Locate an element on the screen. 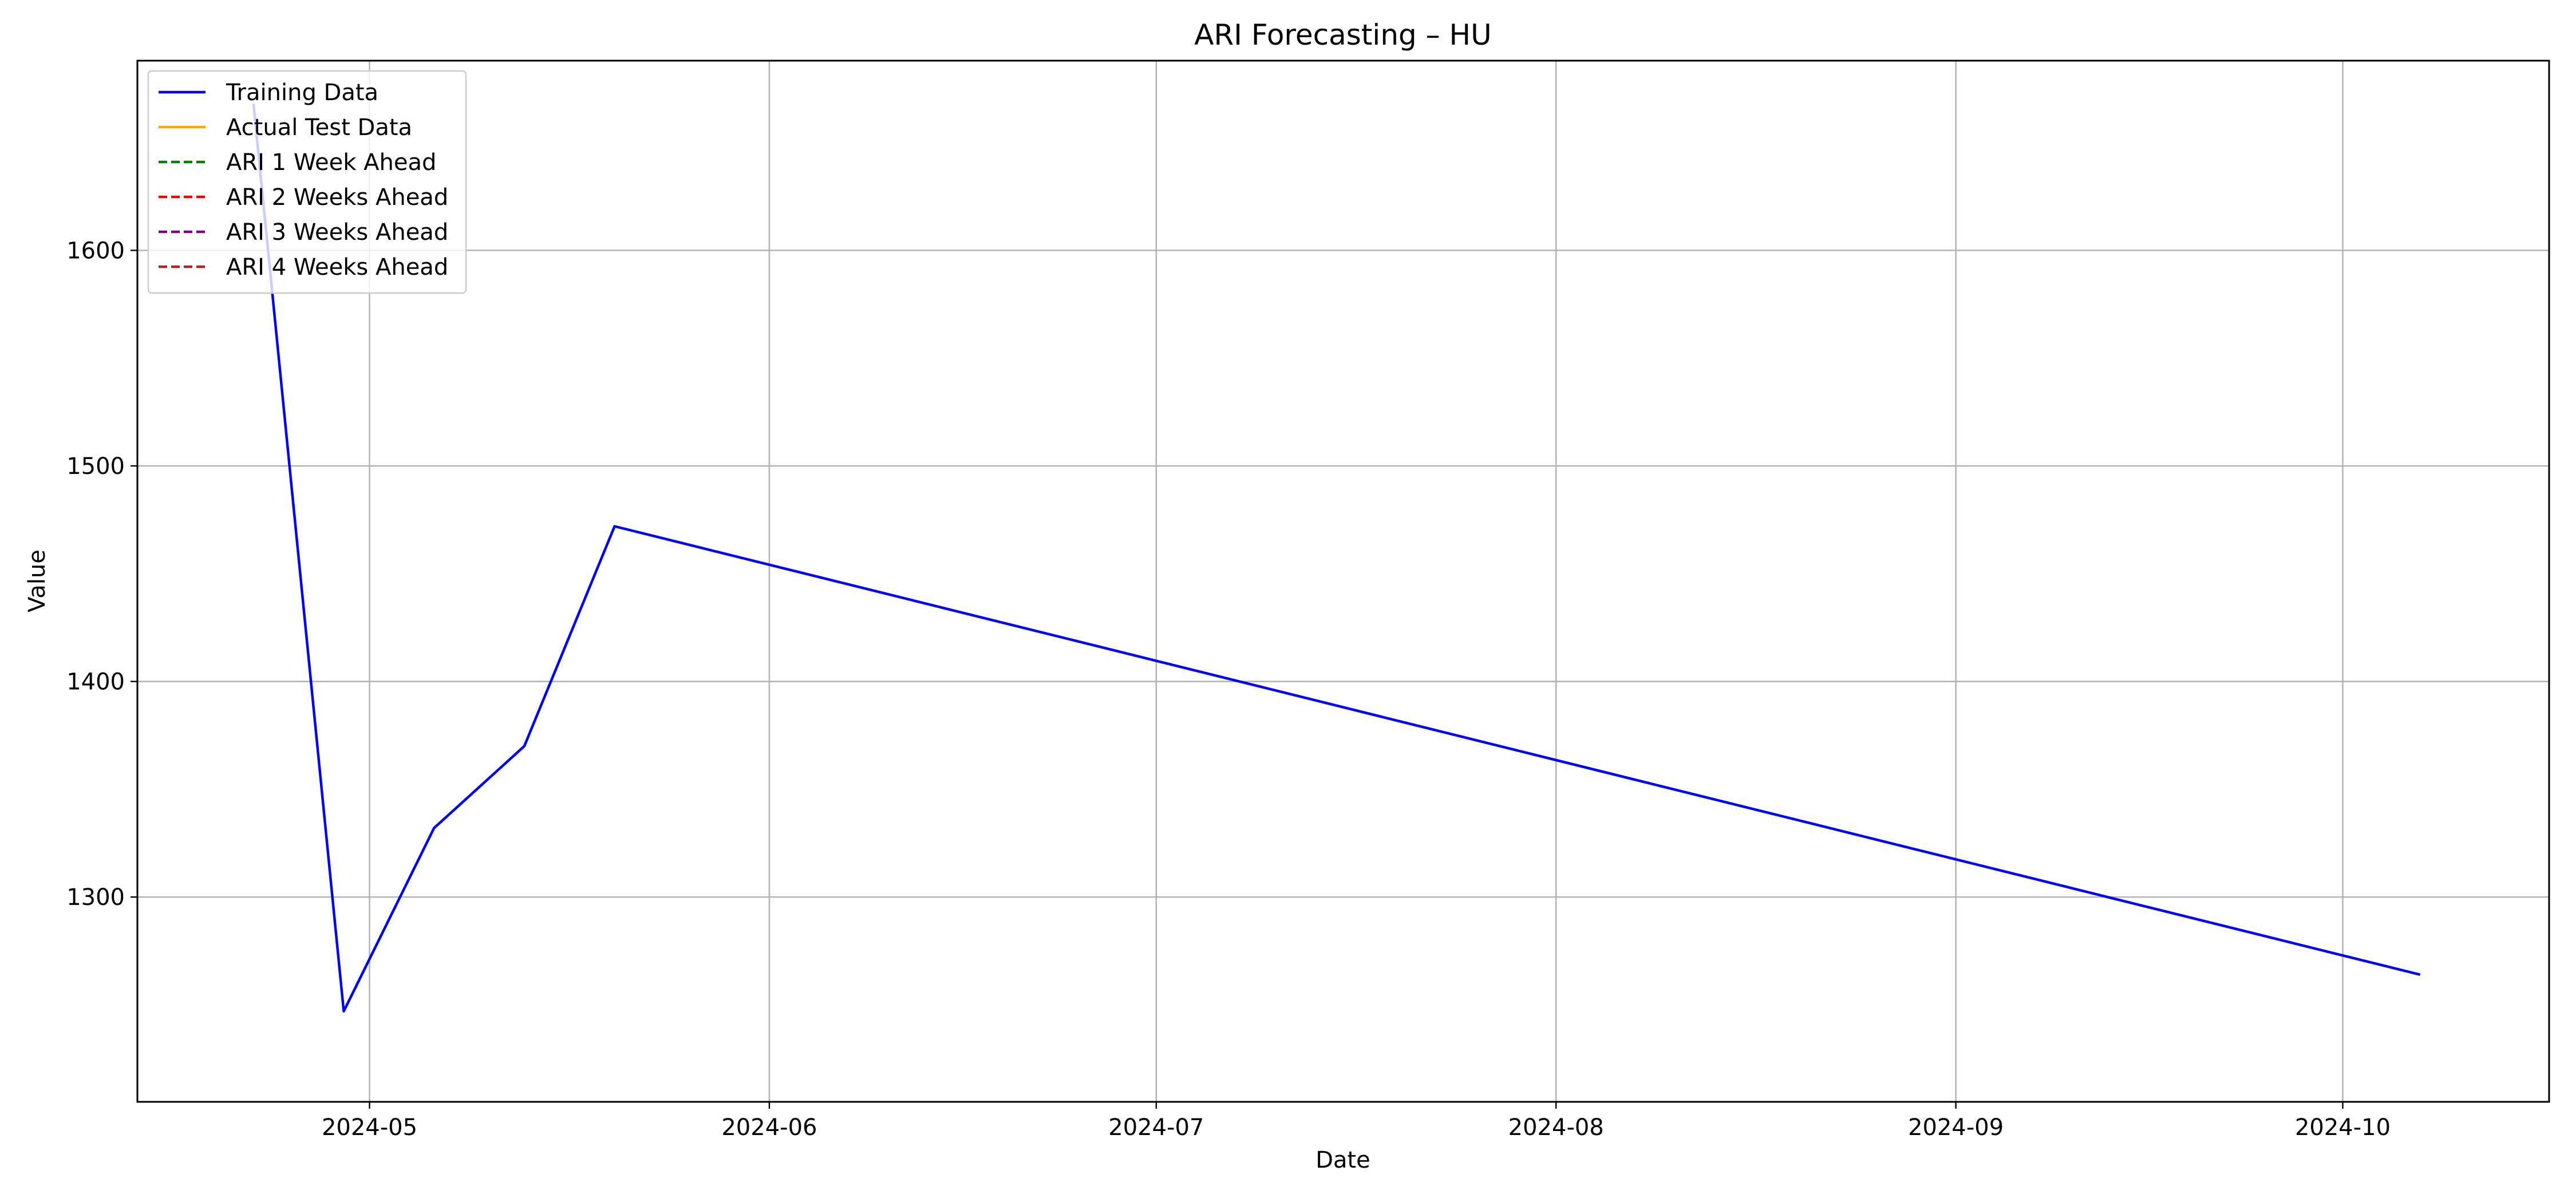 This screenshot has height=1202, width=2576. x-axis-title: Date is located at coordinates (1342, 1160).